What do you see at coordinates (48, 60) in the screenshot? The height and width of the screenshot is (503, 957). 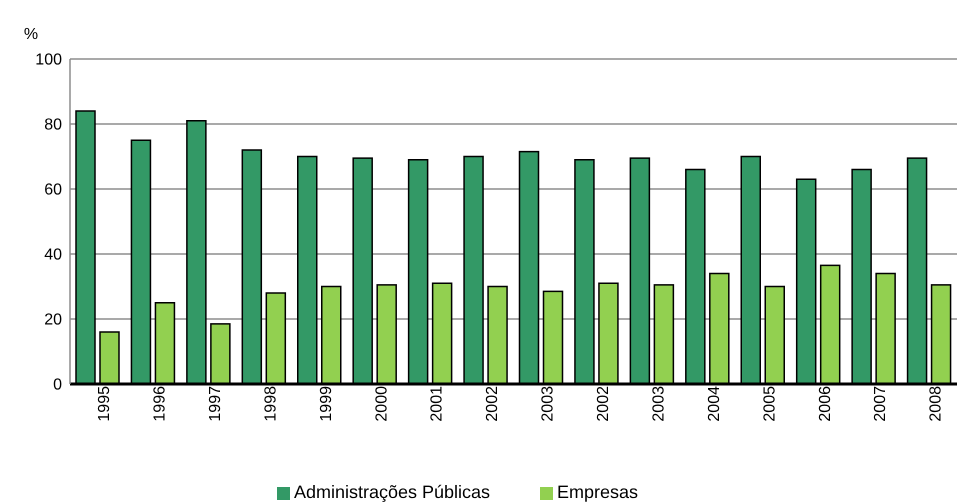 I see `y-tick-label: 100` at bounding box center [48, 60].